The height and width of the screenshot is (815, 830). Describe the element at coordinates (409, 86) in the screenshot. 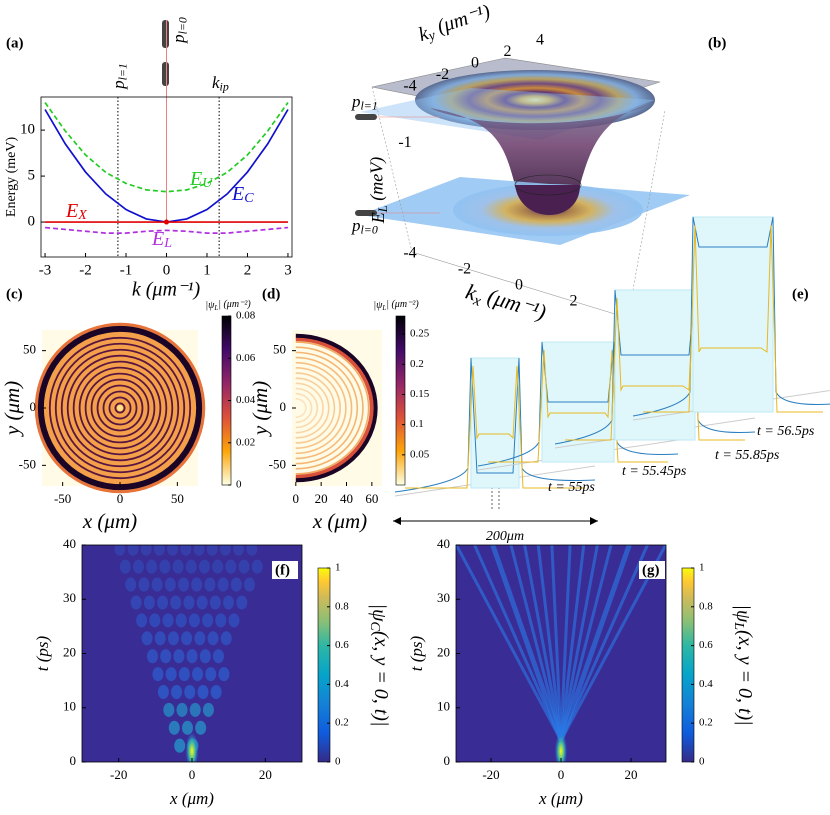

I see `ky-tick-label: -4` at that location.